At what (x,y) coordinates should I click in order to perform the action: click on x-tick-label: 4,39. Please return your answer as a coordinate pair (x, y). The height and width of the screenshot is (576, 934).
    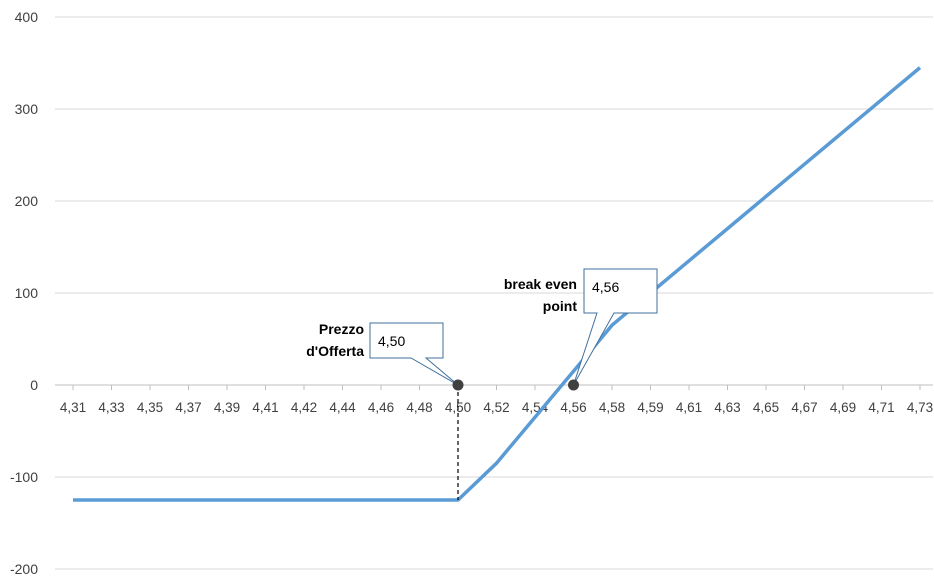
    Looking at the image, I should click on (227, 407).